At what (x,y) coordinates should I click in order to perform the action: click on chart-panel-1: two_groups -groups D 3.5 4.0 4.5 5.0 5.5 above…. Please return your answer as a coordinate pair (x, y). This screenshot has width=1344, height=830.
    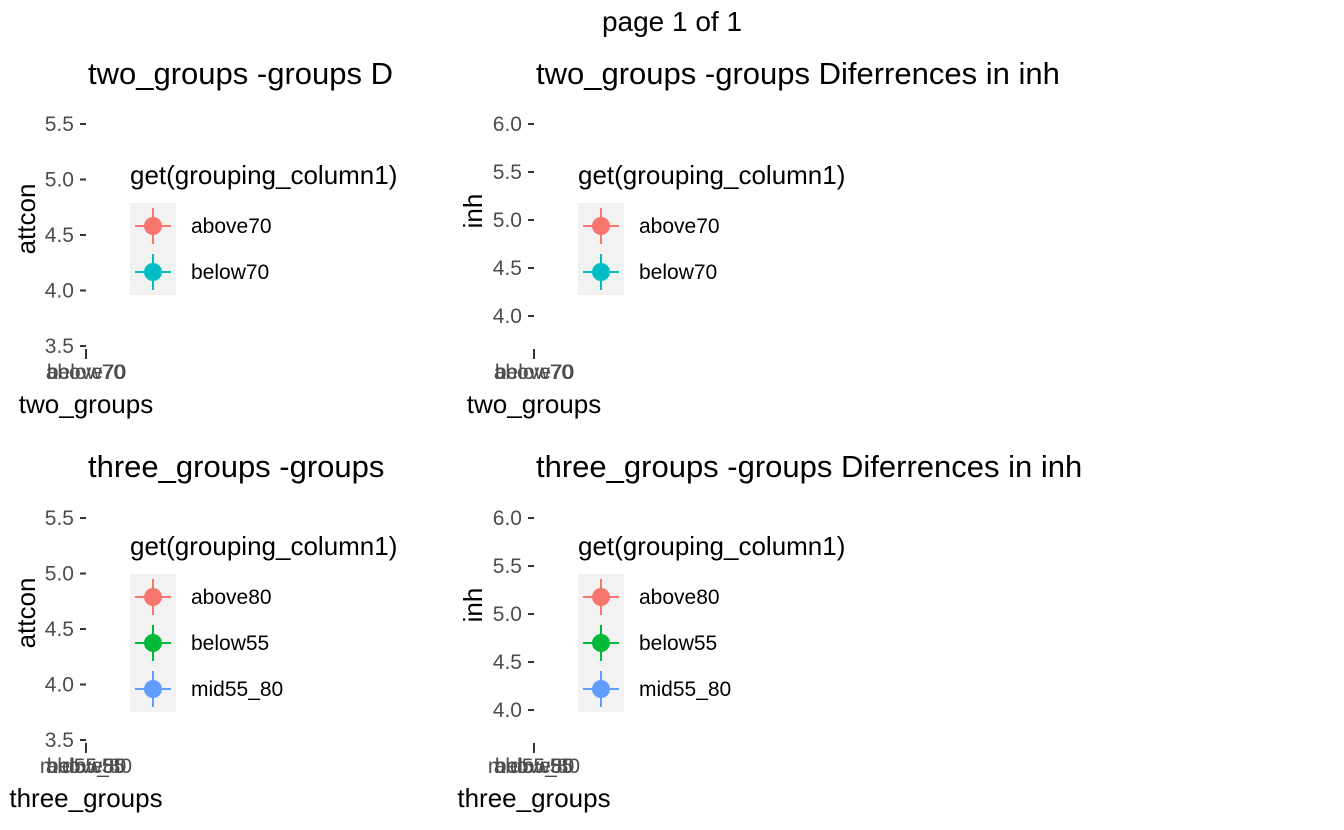
    Looking at the image, I should click on (204, 237).